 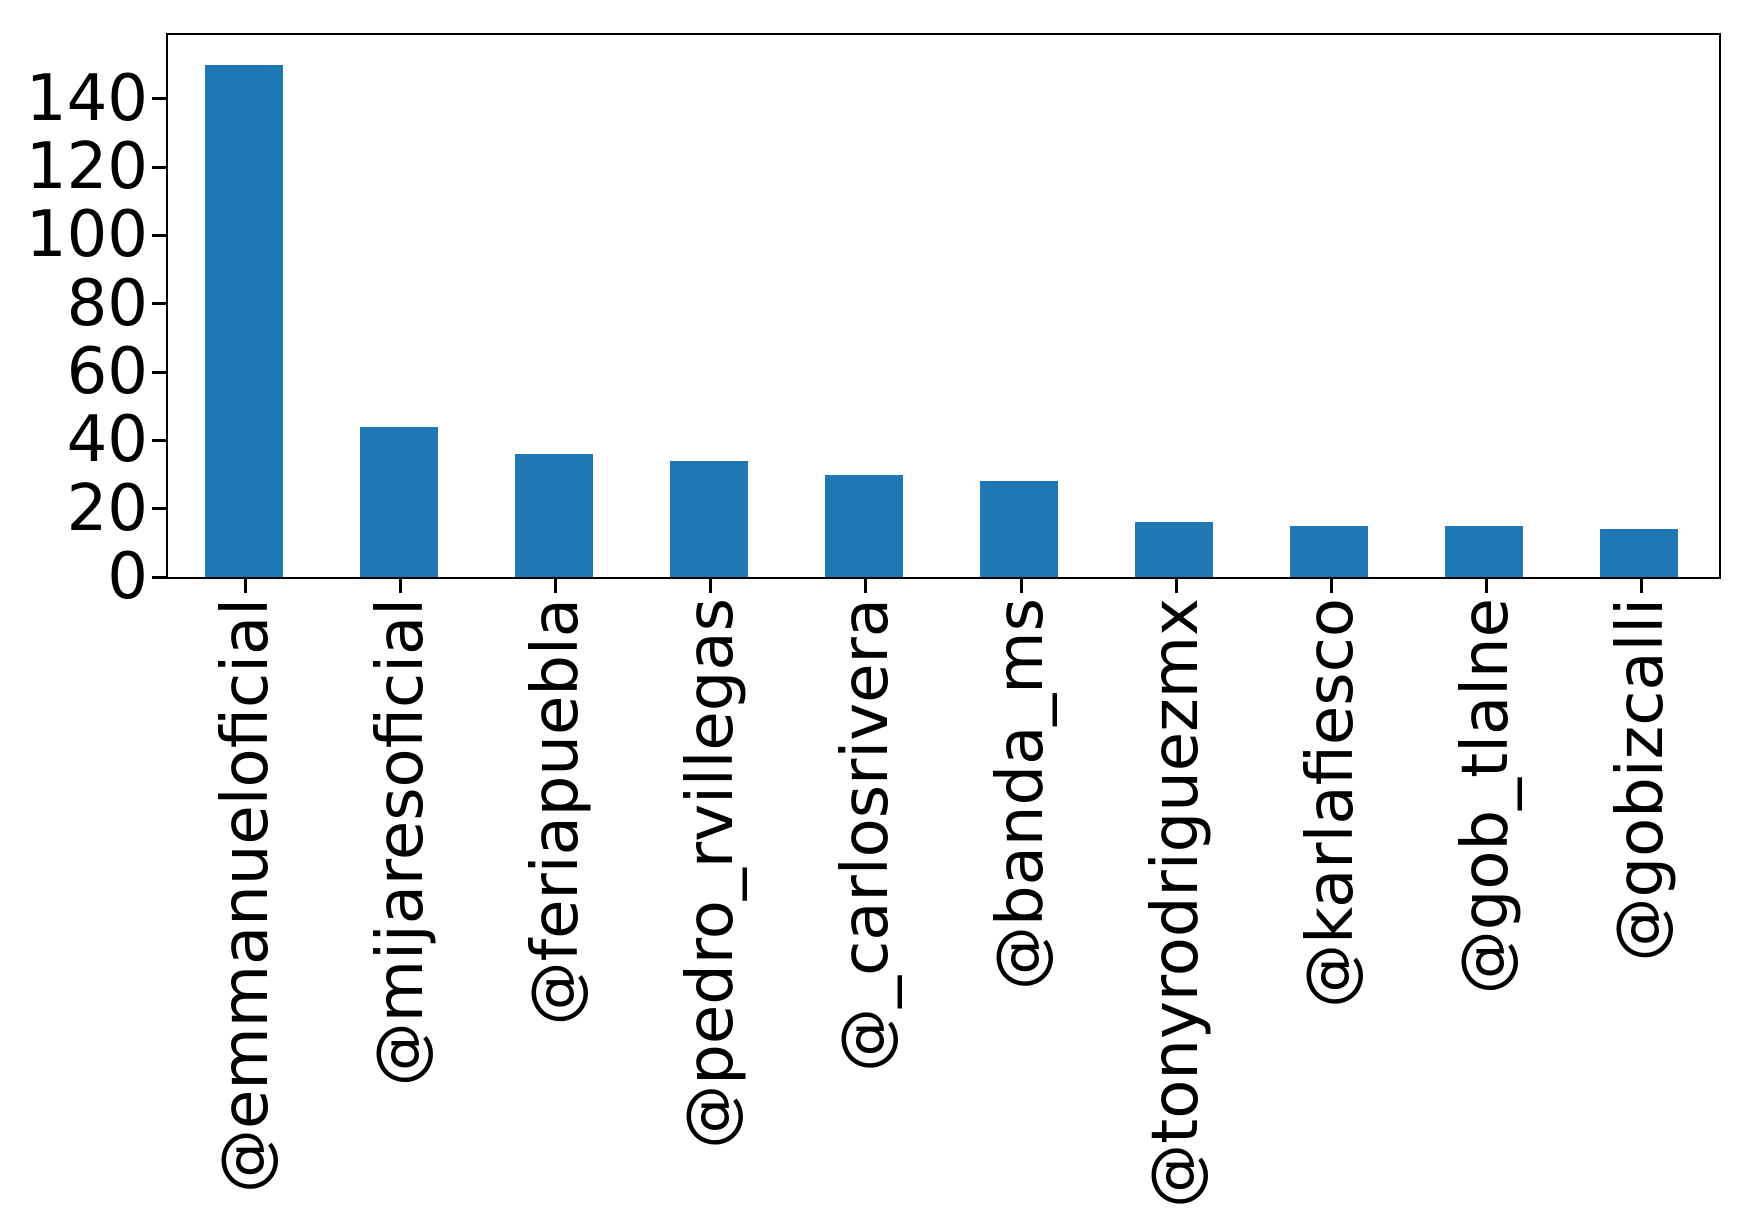 I want to click on x-tick-label: @emmanueloficial, so click(x=245, y=895).